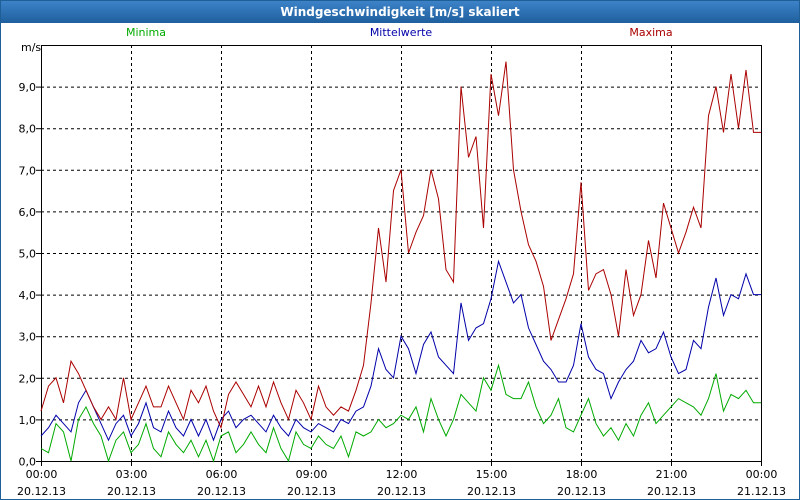 The width and height of the screenshot is (800, 500). What do you see at coordinates (650, 32) in the screenshot?
I see `legend-maxima: Maxima` at bounding box center [650, 32].